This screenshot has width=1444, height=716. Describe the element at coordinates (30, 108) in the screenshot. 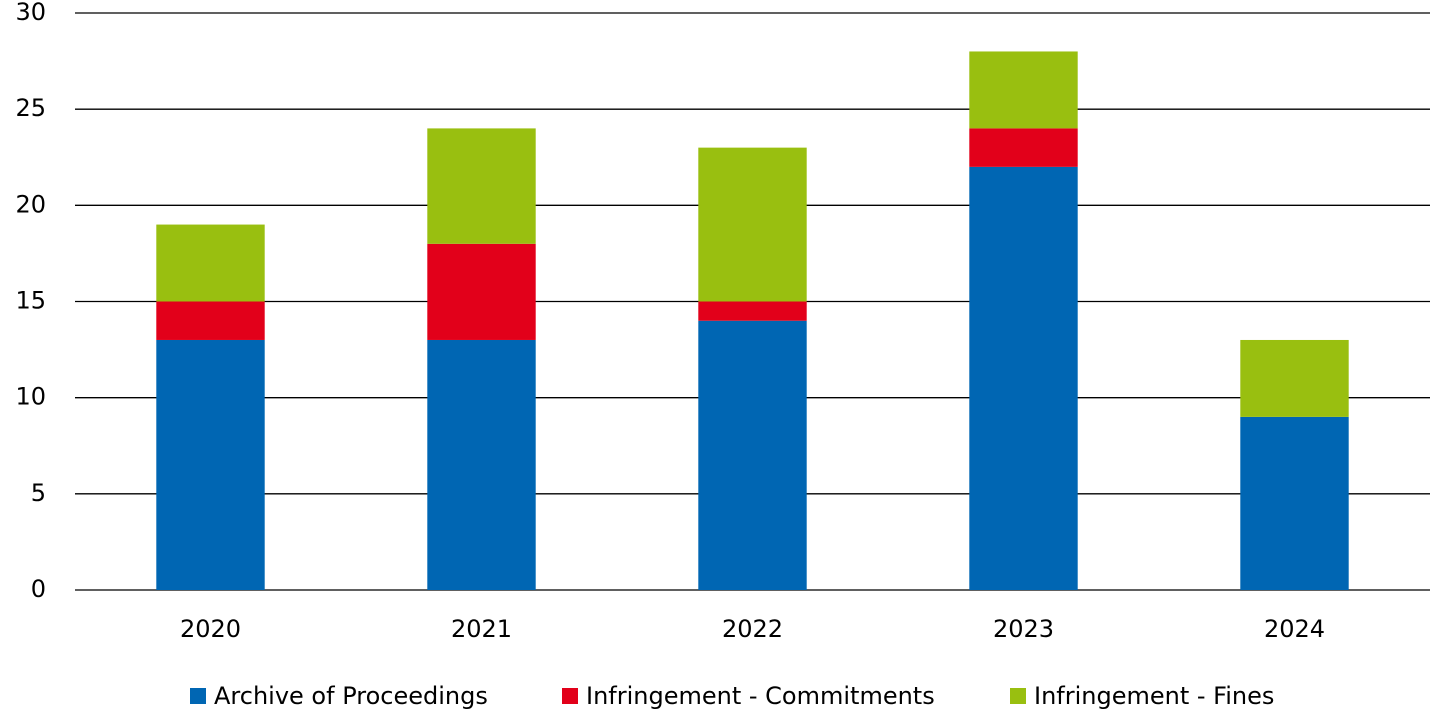

I see `y-tick-label: 25` at that location.